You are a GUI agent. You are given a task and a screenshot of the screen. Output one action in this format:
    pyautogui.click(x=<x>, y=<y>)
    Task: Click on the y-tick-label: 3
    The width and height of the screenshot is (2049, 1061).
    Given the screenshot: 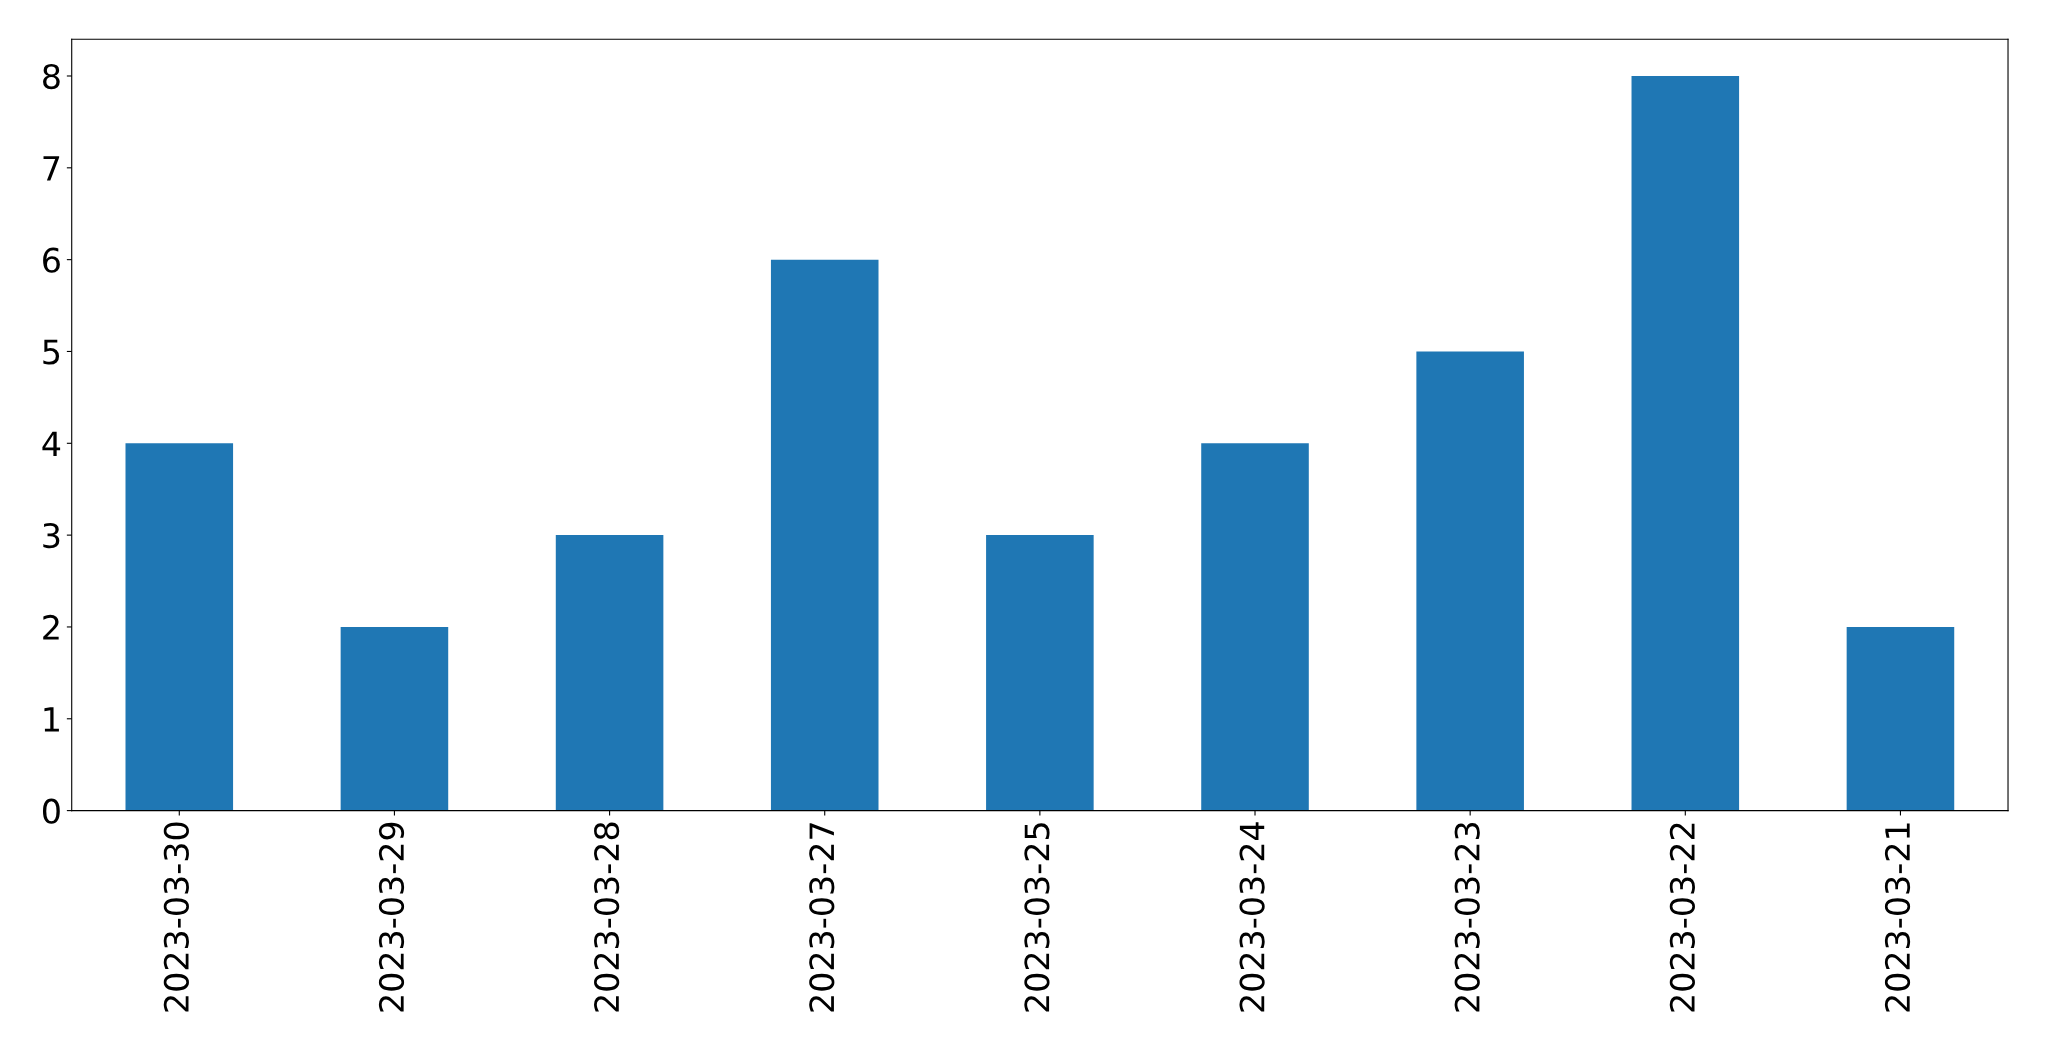 What is the action you would take?
    pyautogui.click(x=51, y=536)
    